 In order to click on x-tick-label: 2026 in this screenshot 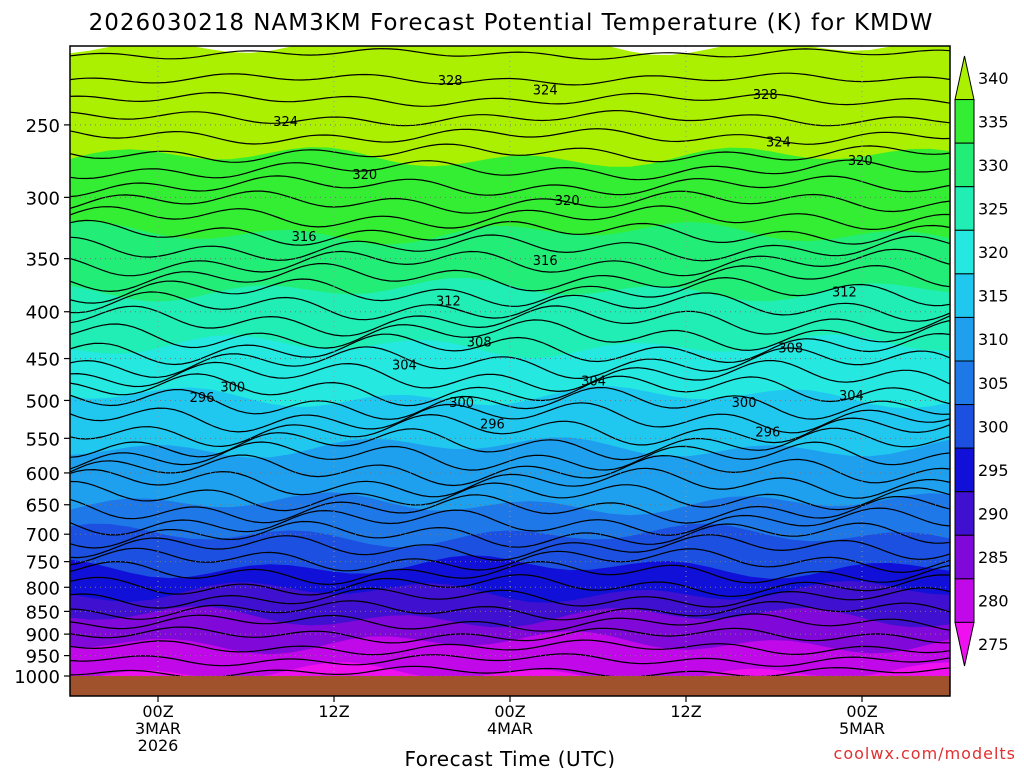, I will do `click(158, 745)`.